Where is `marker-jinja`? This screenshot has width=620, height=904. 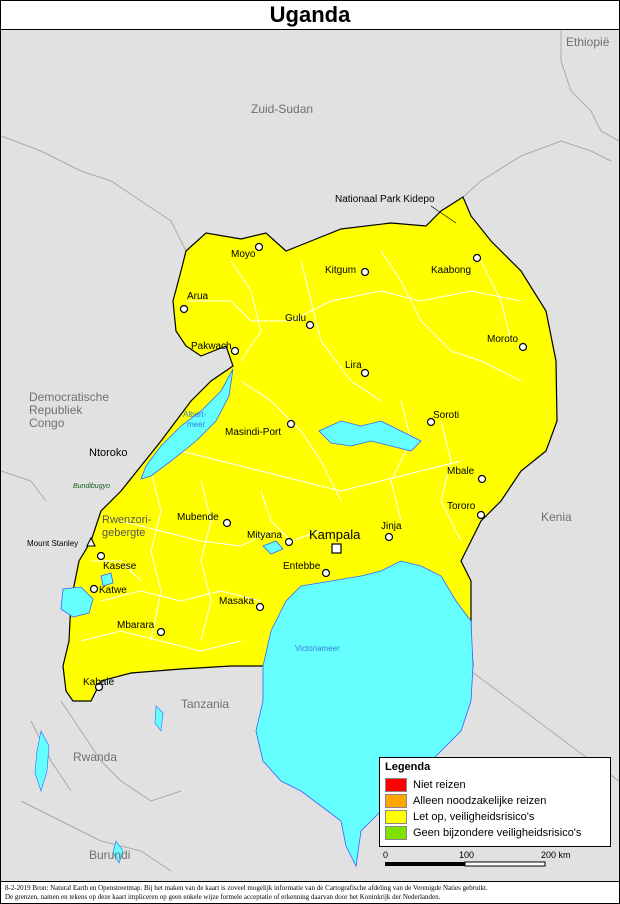
marker-jinja is located at coordinates (389, 537).